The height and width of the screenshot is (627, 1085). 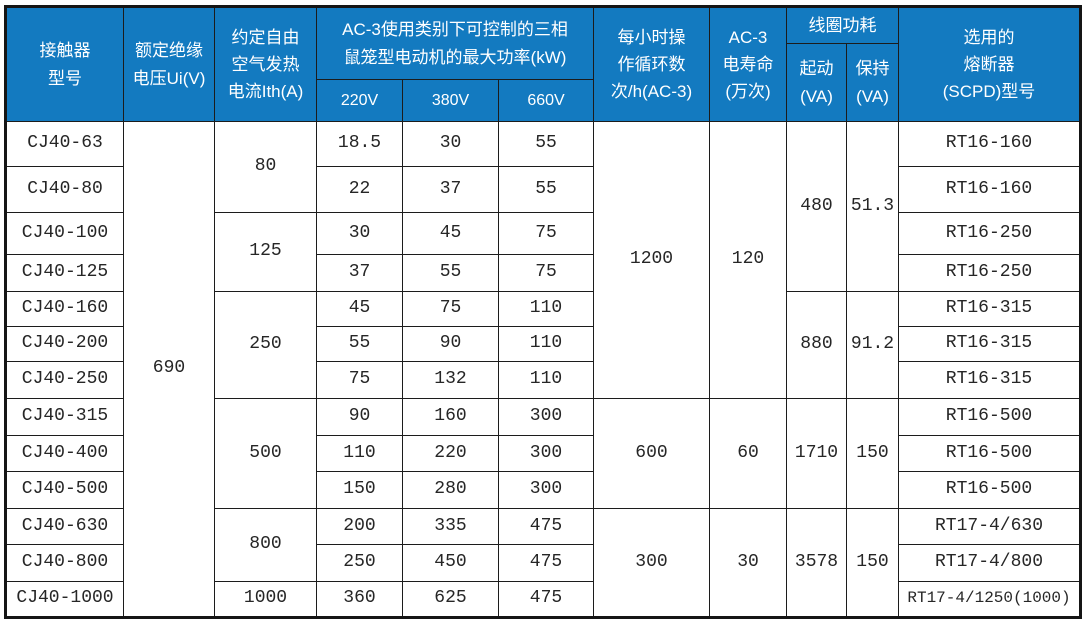 What do you see at coordinates (651, 453) in the screenshot?
I see `cell-cycles: 600` at bounding box center [651, 453].